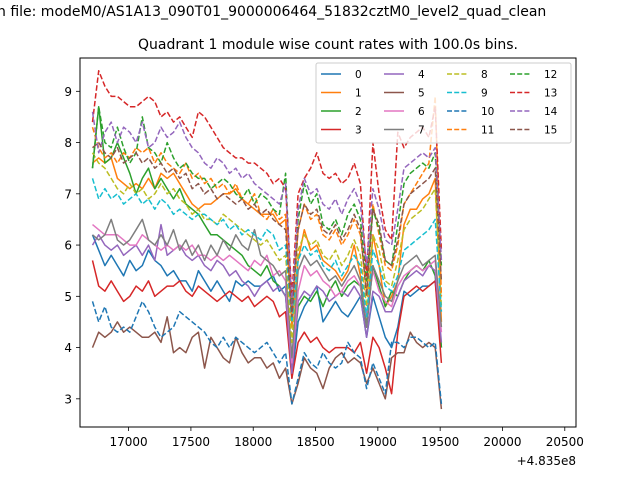  Describe the element at coordinates (421, 112) in the screenshot. I see `legend-label-6: 6` at that location.